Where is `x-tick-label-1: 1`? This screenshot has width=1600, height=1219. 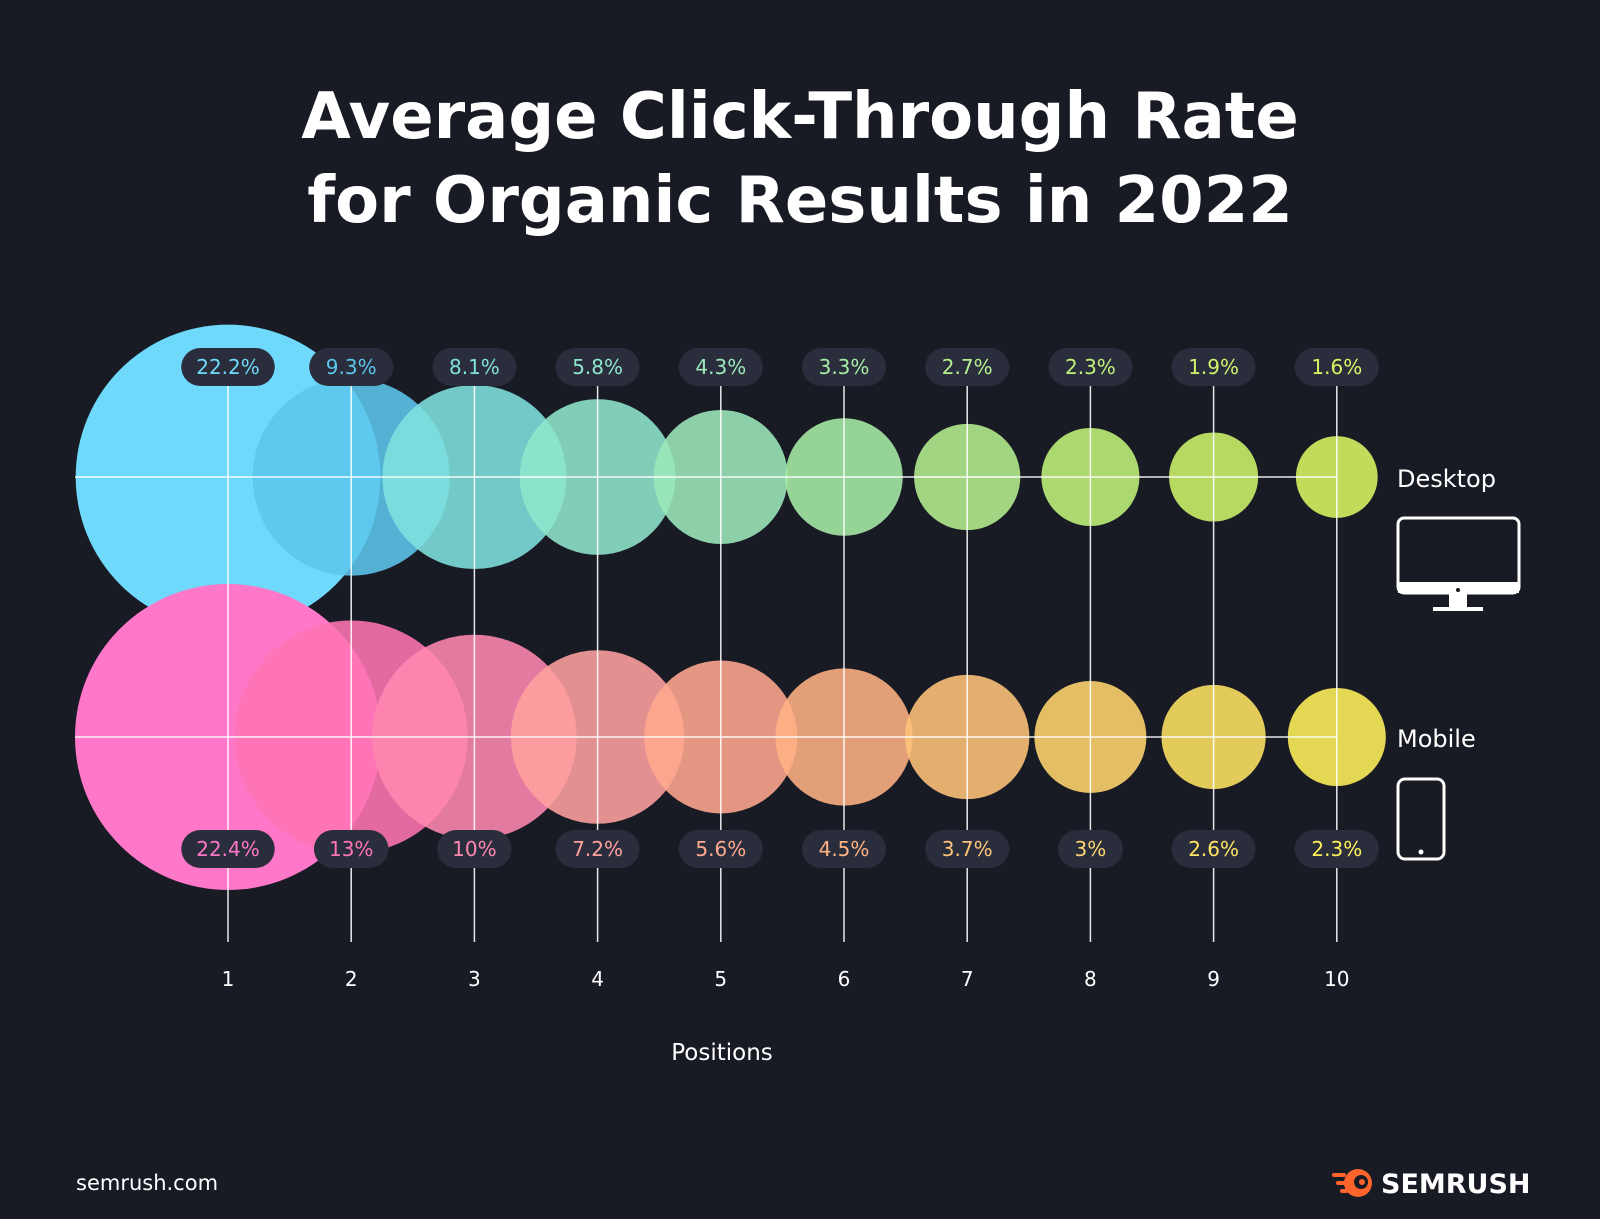 x-tick-label-1: 1 is located at coordinates (228, 979).